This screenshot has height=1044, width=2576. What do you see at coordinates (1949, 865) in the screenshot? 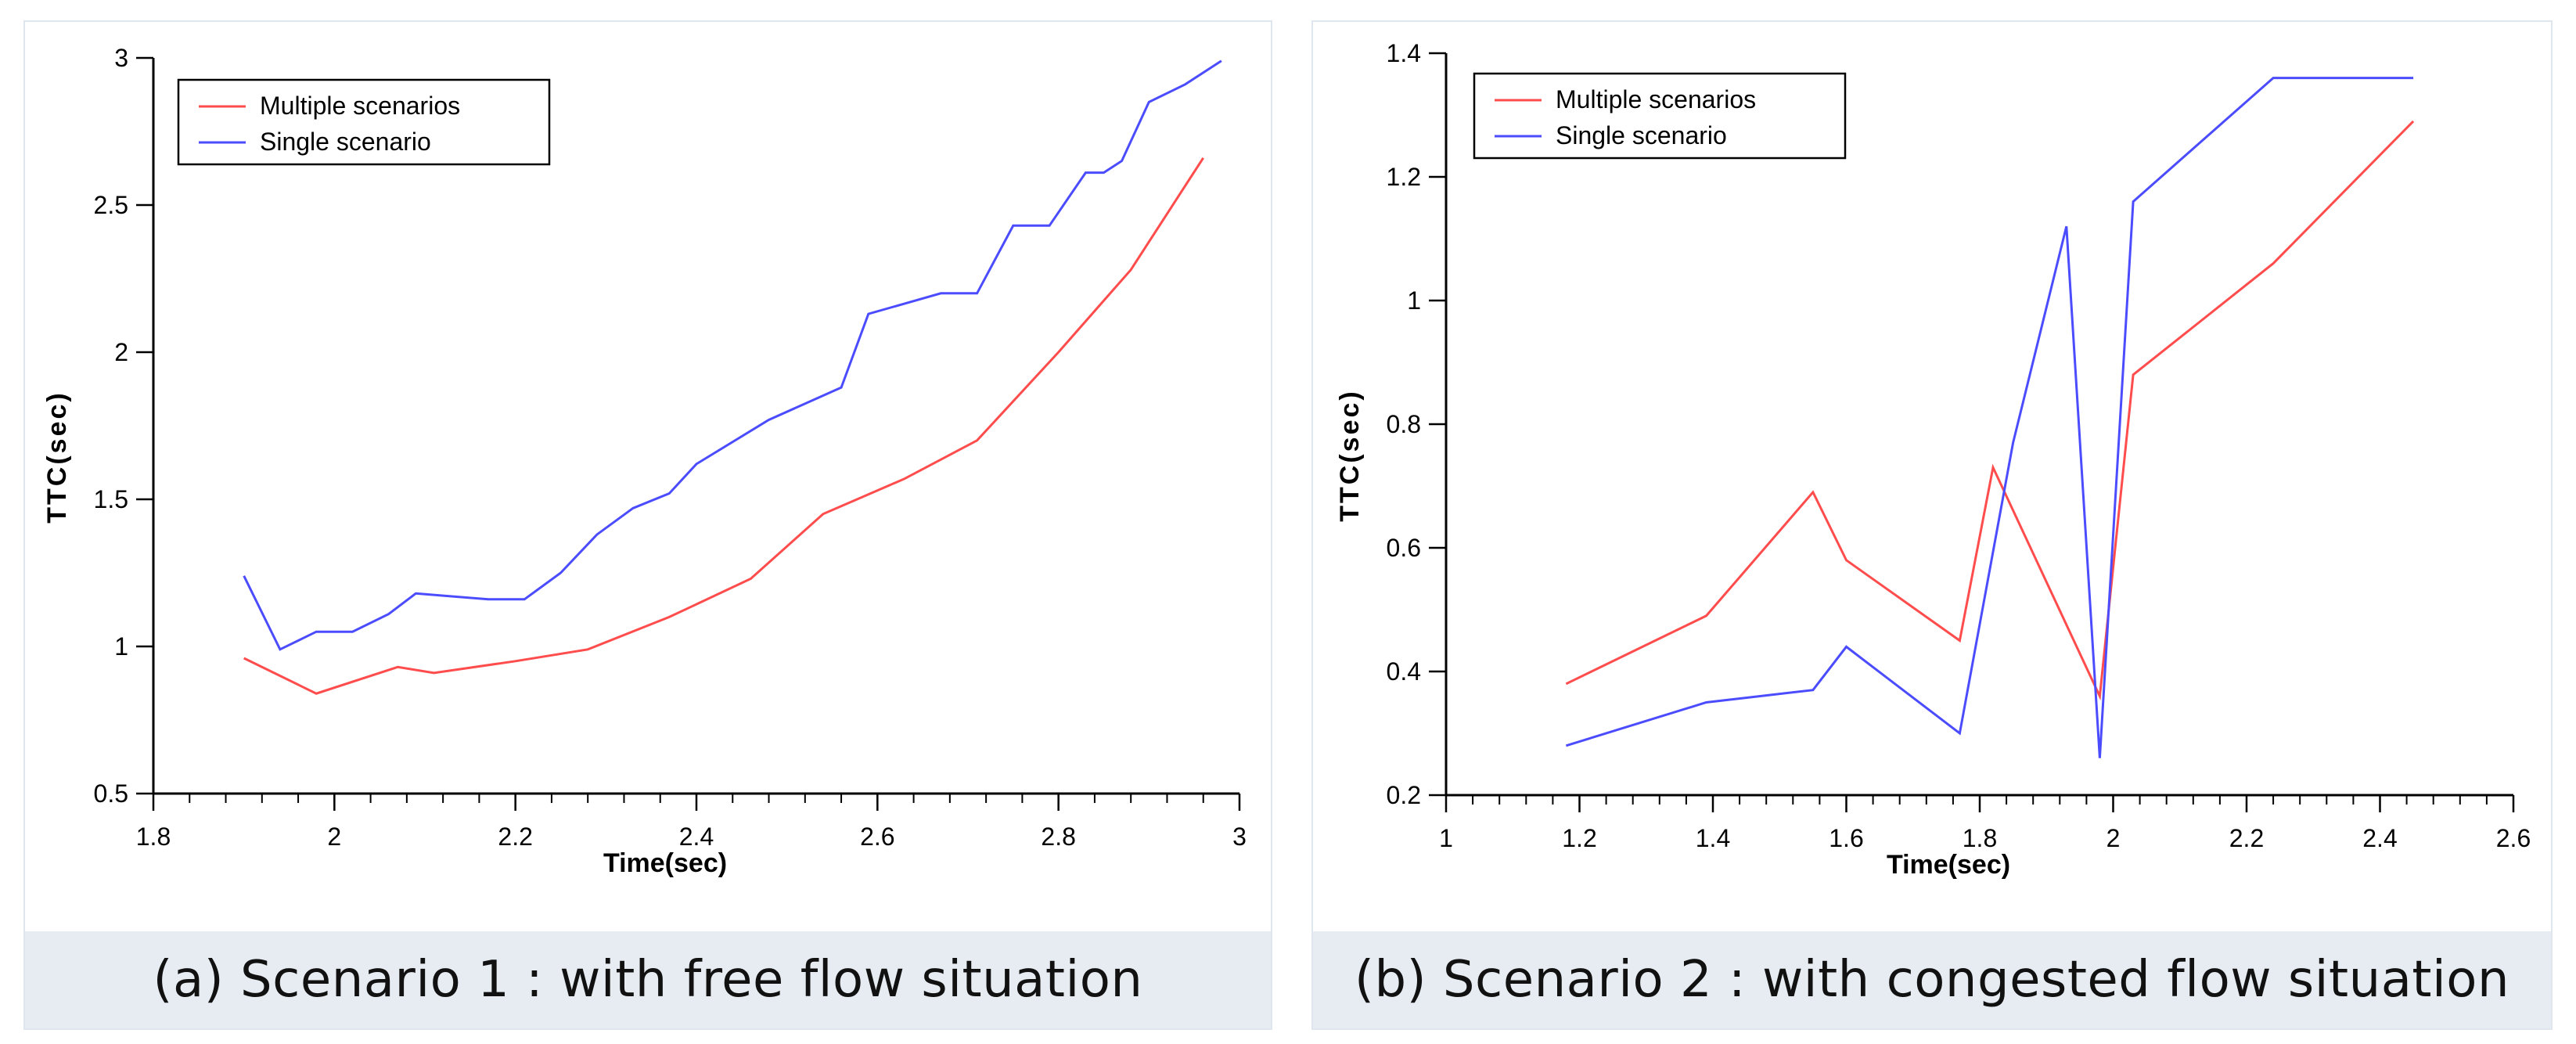
I see `chart-b-x-axis-title: Time(sec)` at bounding box center [1949, 865].